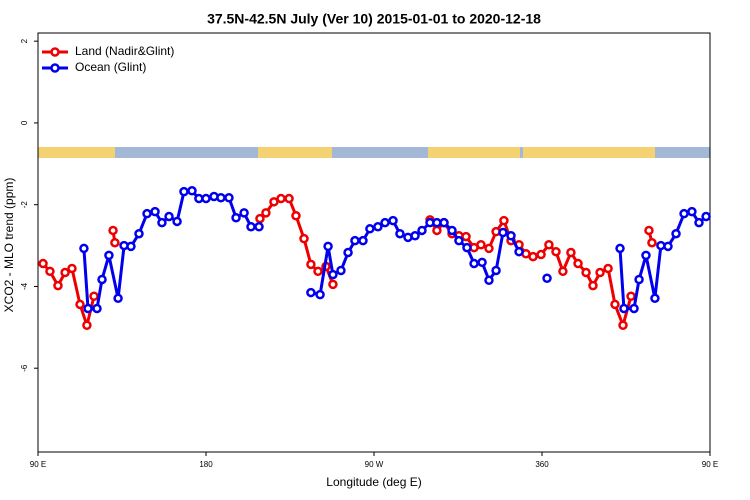  Describe the element at coordinates (110, 67) in the screenshot. I see `legend-label: Ocean (Glint)` at that location.